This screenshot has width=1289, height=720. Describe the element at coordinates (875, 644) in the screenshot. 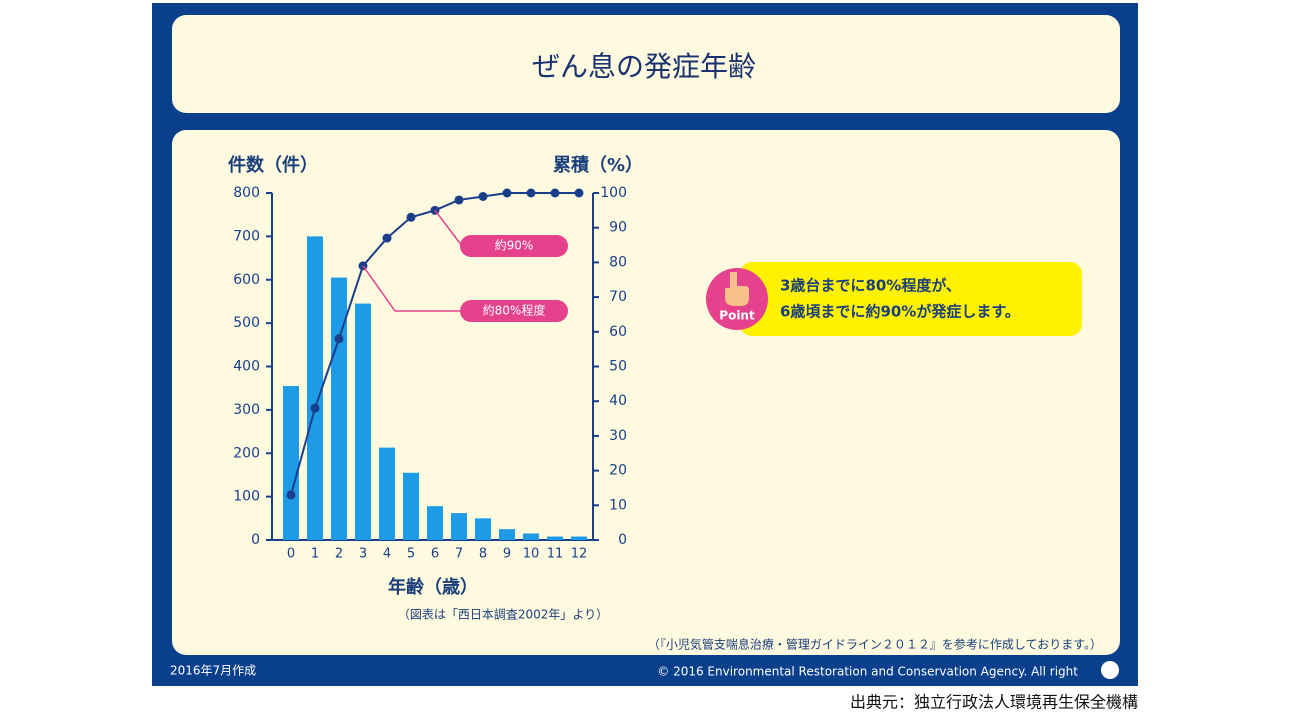

I see `reference-note: （『小児気管支喘息治療・管理ガイドライン２０１２』を参考に作成しております。）` at that location.